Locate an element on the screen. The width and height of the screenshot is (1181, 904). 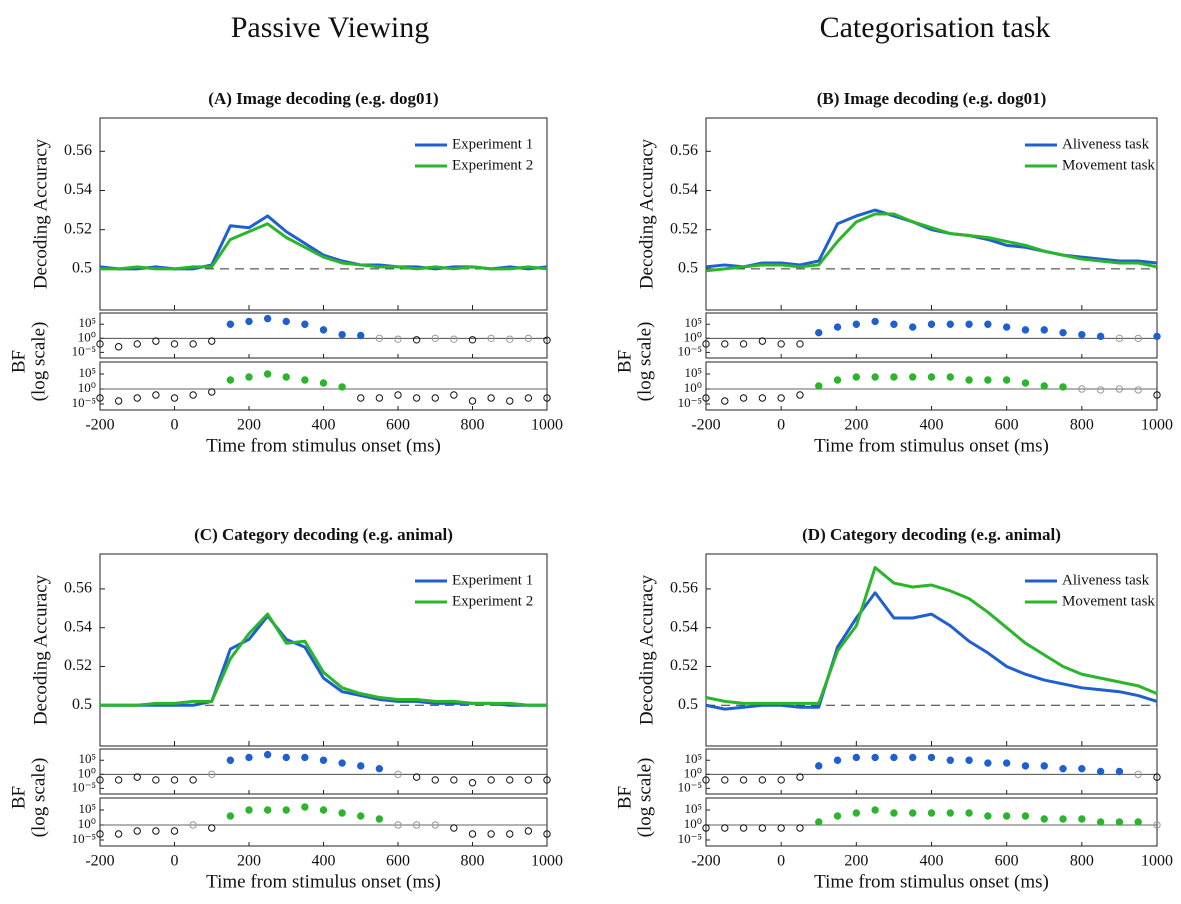
chart-title: (C) Category decoding (e.g. animal) is located at coordinates (323, 534).